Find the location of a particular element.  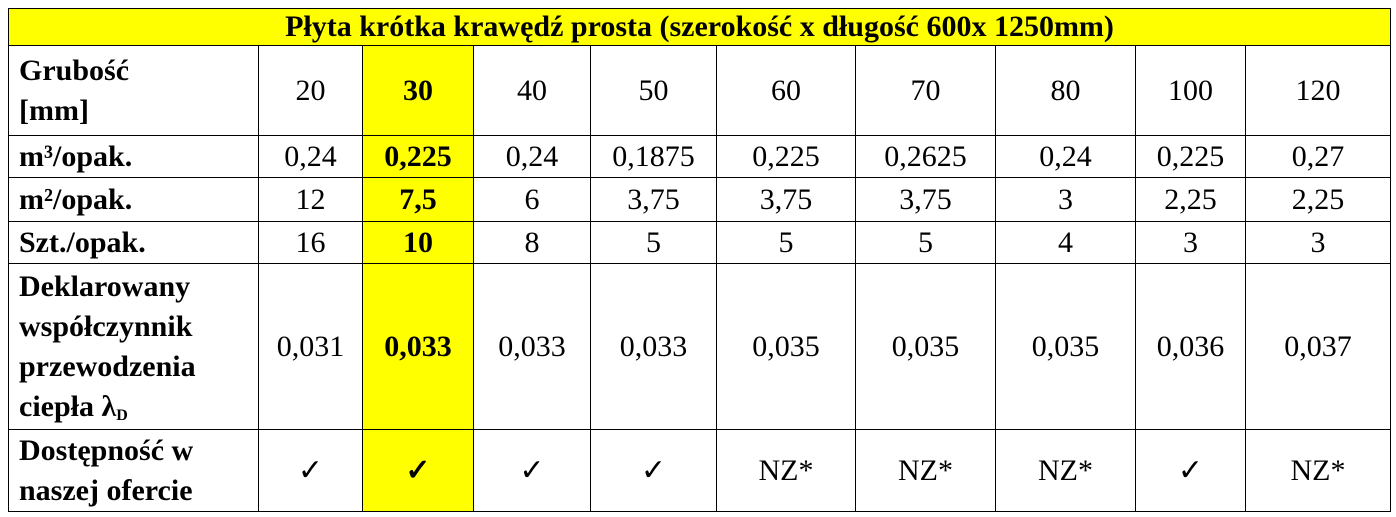

cell: 0,037 is located at coordinates (1318, 346).